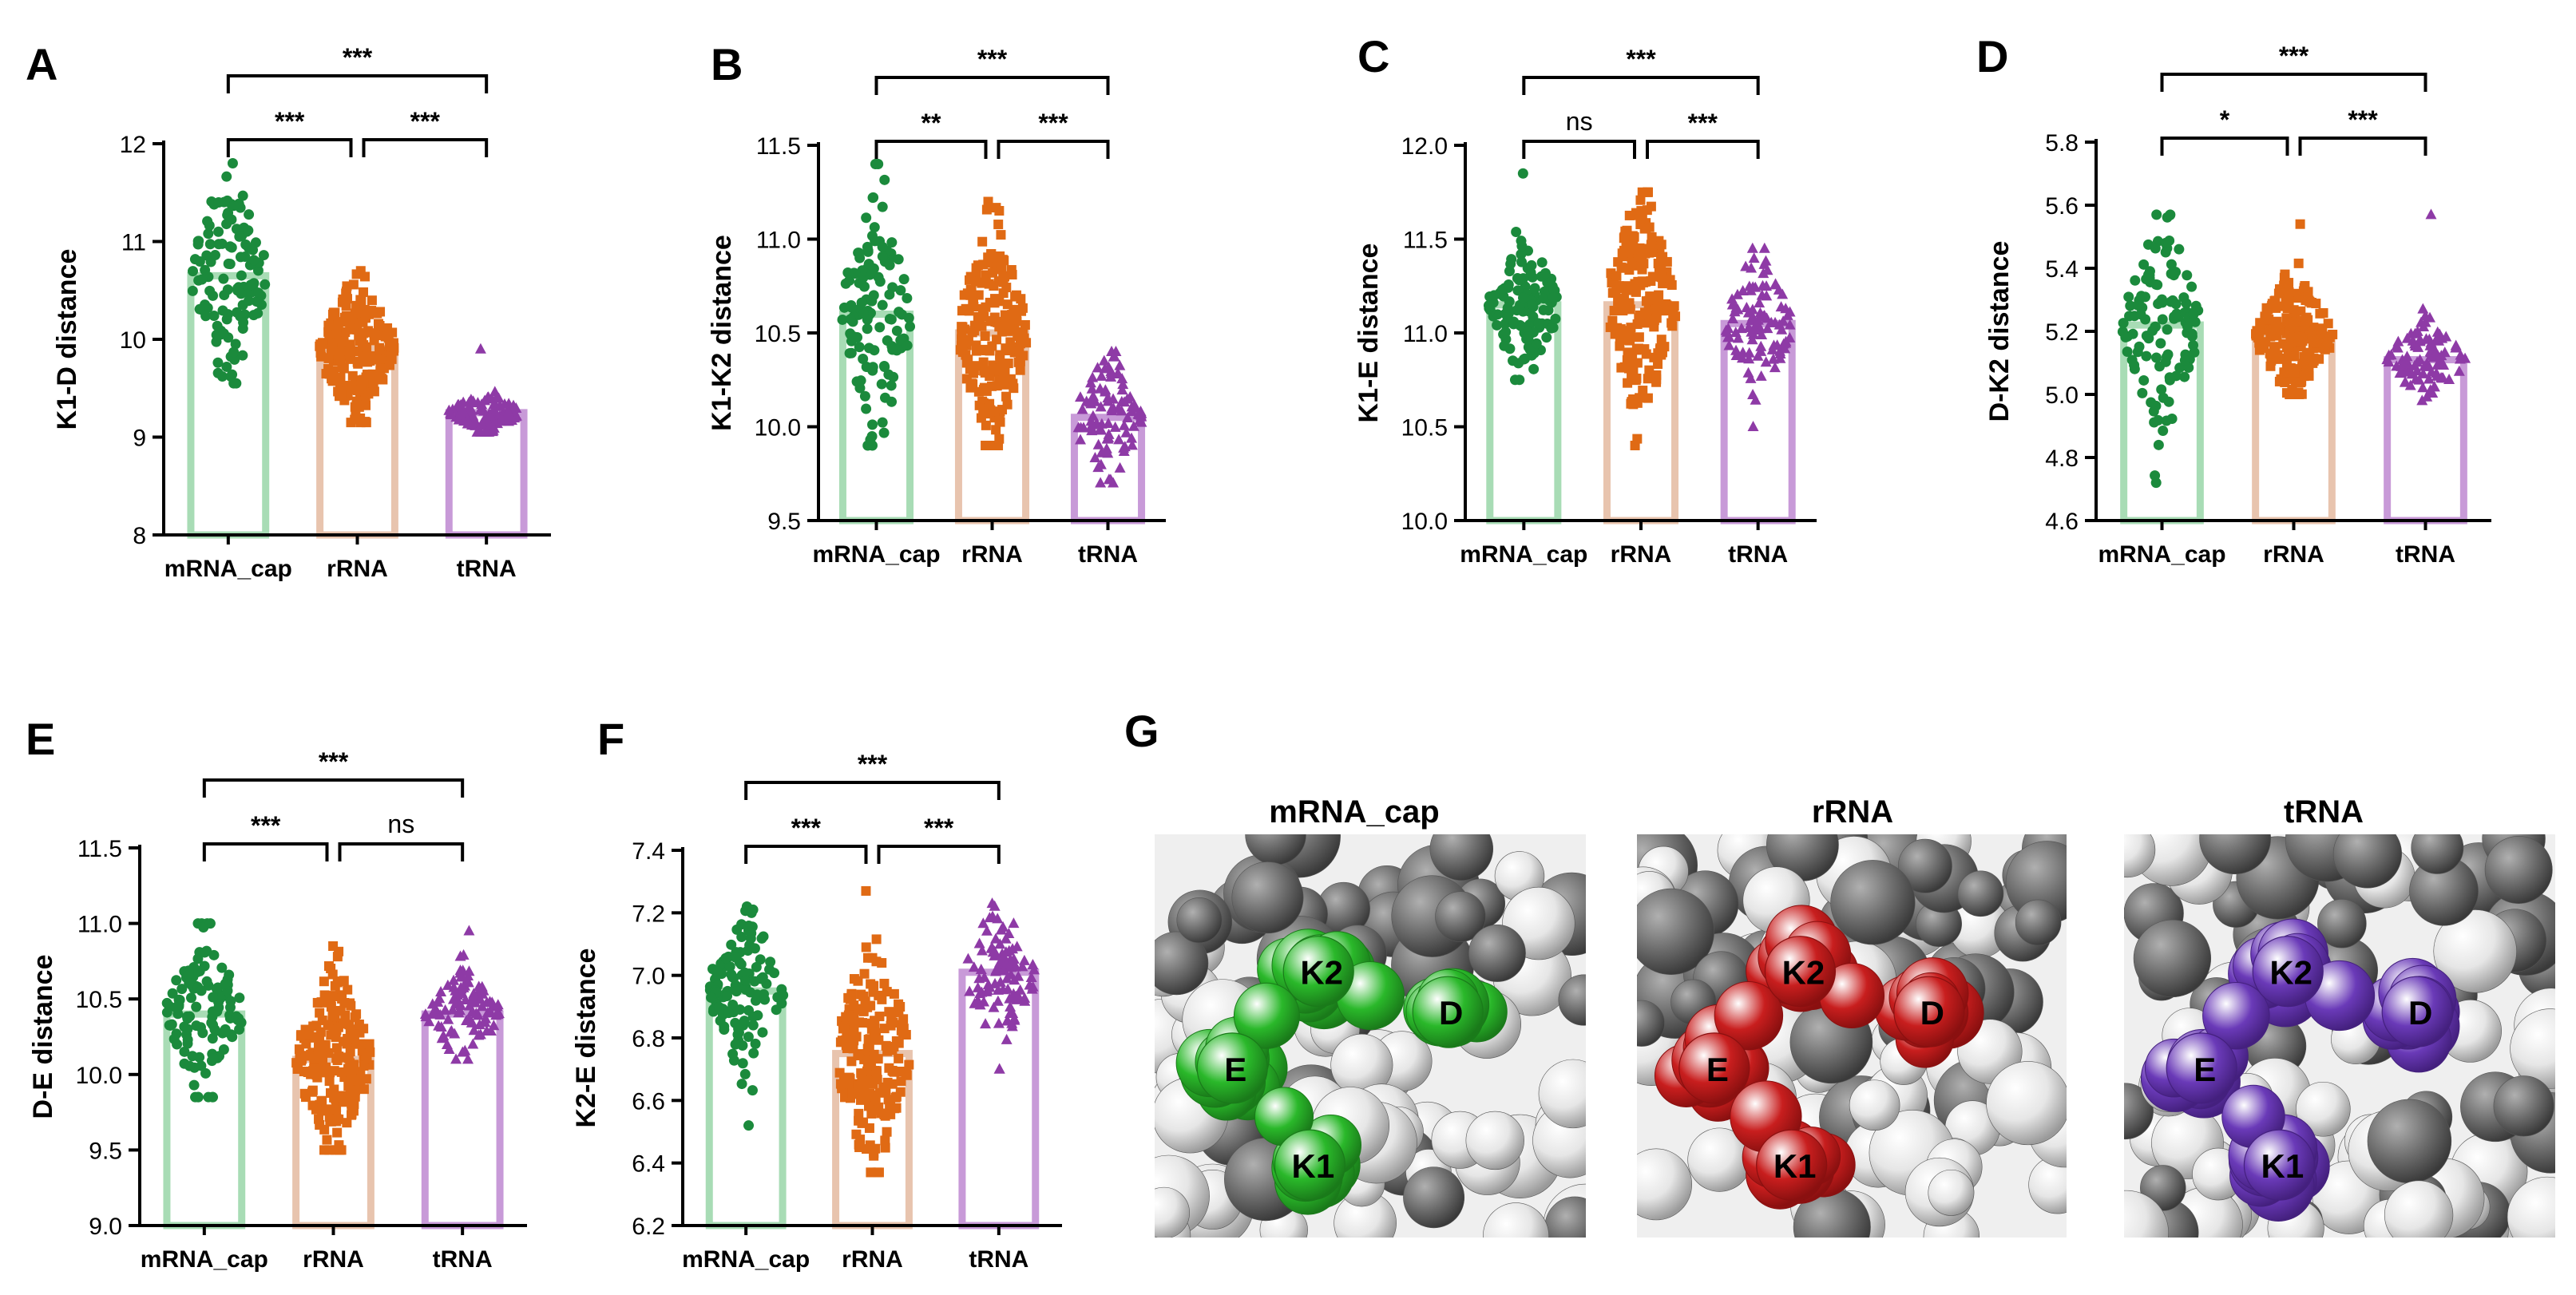 Image resolution: width=2576 pixels, height=1295 pixels. I want to click on y-tick-label: 5.2, so click(2062, 332).